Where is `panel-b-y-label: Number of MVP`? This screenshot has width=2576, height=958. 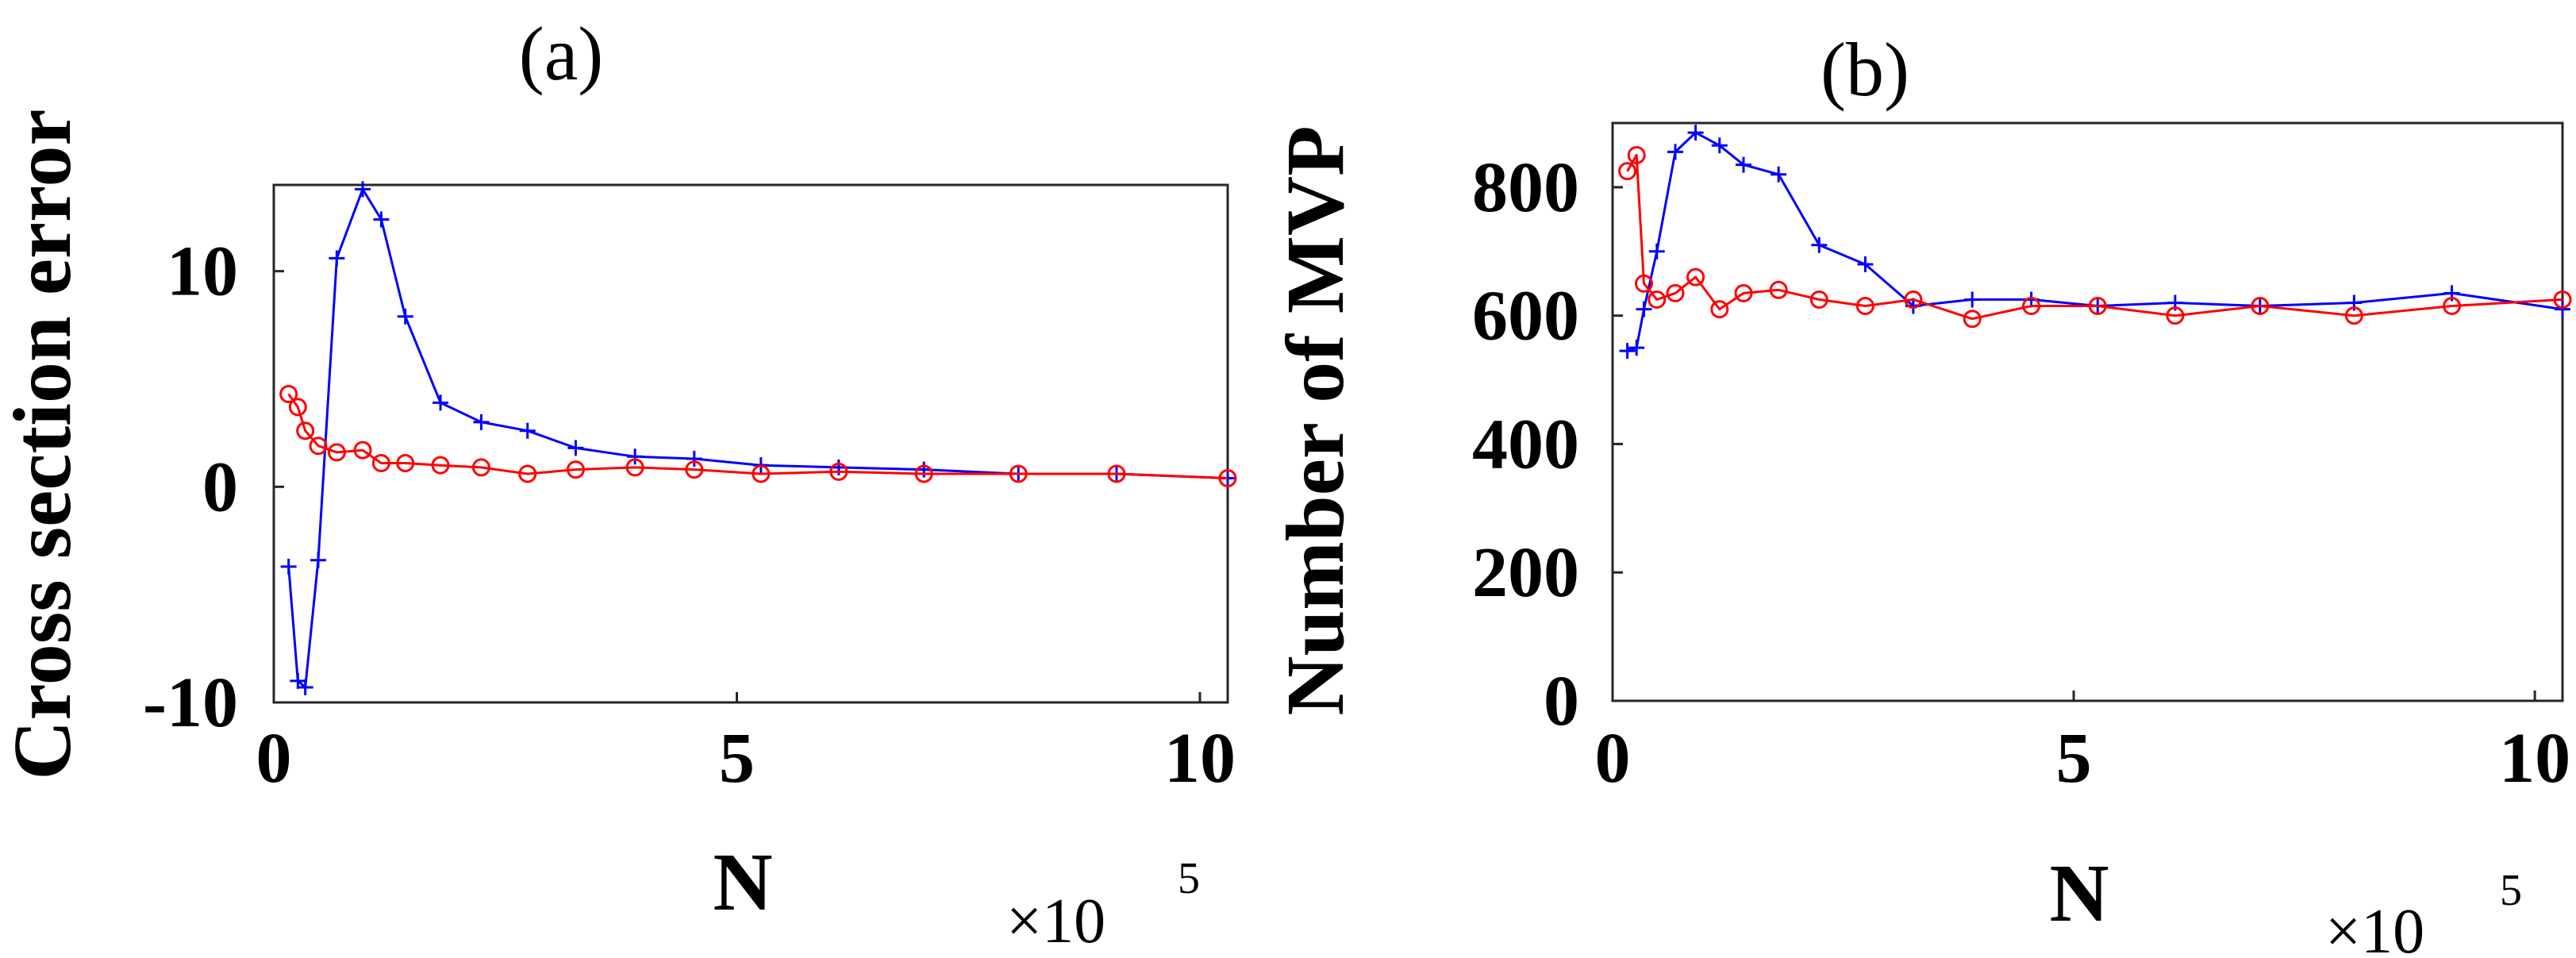 panel-b-y-label: Number of MVP is located at coordinates (1315, 420).